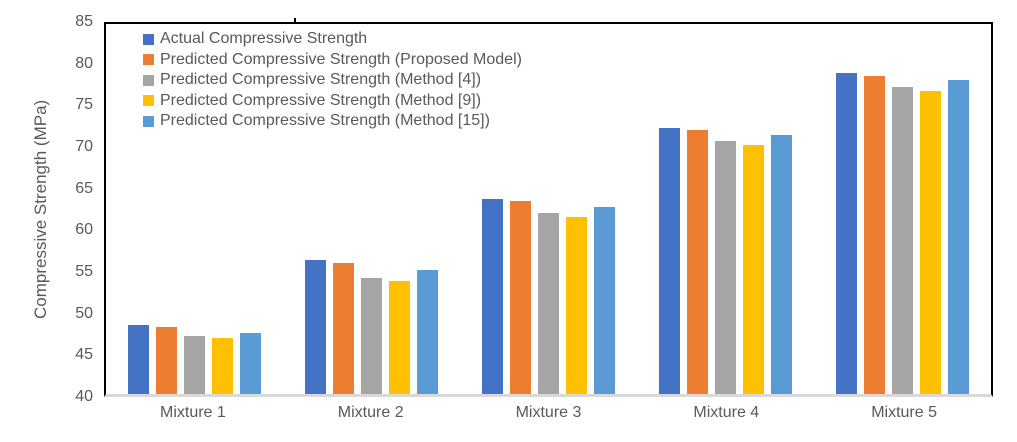 Image resolution: width=1017 pixels, height=442 pixels. I want to click on y-tick-label: 65, so click(84, 188).